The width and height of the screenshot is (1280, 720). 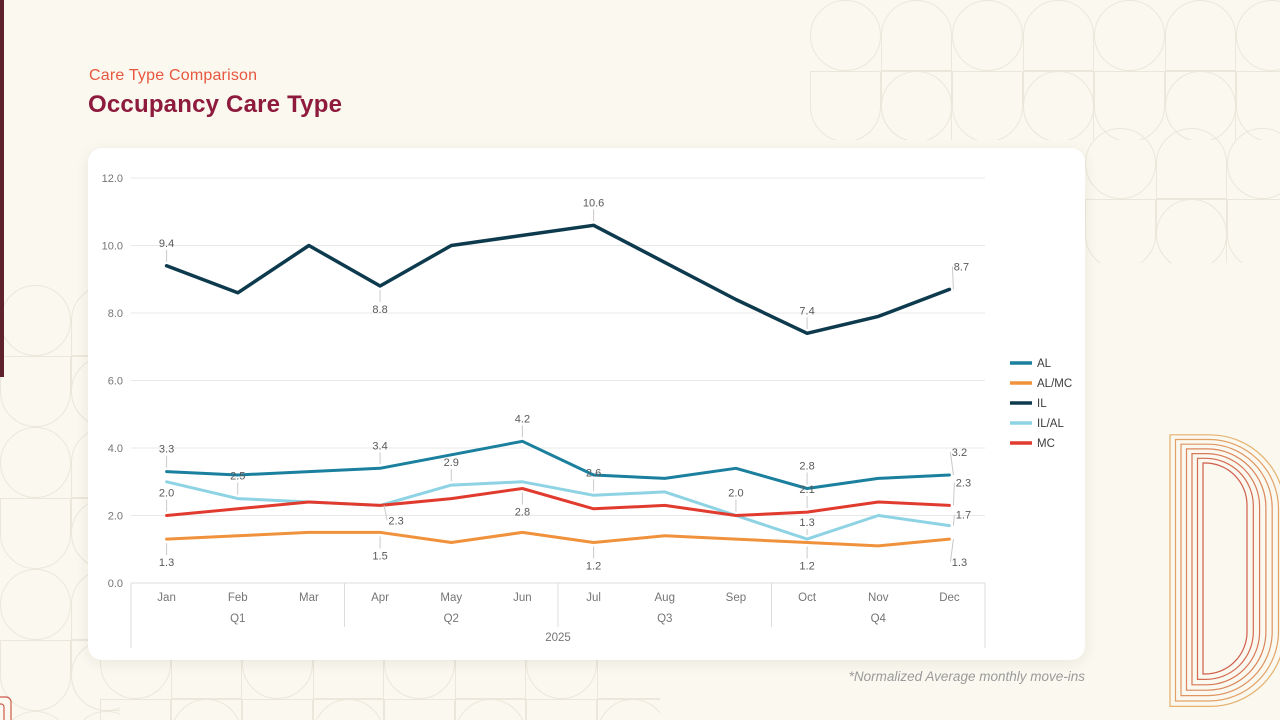 What do you see at coordinates (1045, 70) in the screenshot?
I see `background-pattern-top-right` at bounding box center [1045, 70].